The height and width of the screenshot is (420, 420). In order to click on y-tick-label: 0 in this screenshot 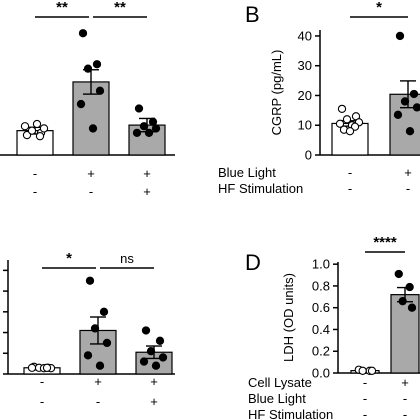, I will do `click(308, 155)`.